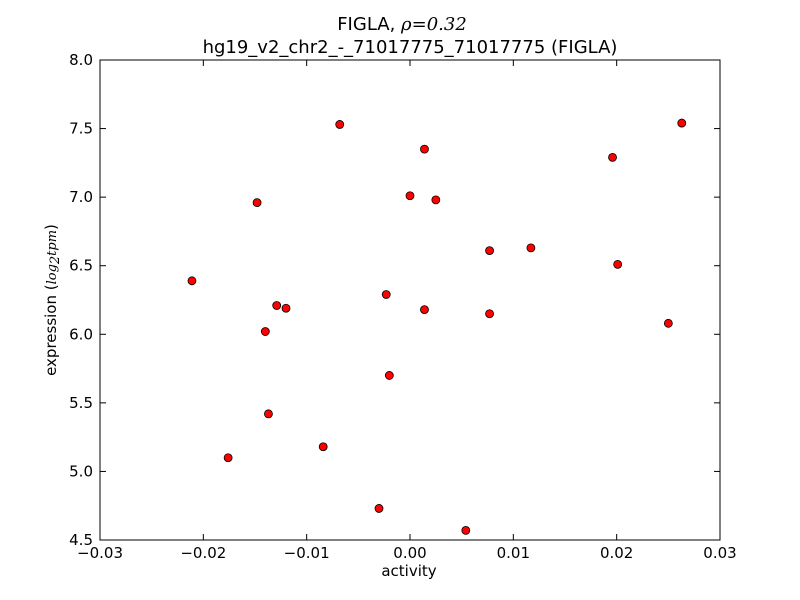 The height and width of the screenshot is (600, 800). I want to click on x-tick-label: −0.03, so click(100, 553).